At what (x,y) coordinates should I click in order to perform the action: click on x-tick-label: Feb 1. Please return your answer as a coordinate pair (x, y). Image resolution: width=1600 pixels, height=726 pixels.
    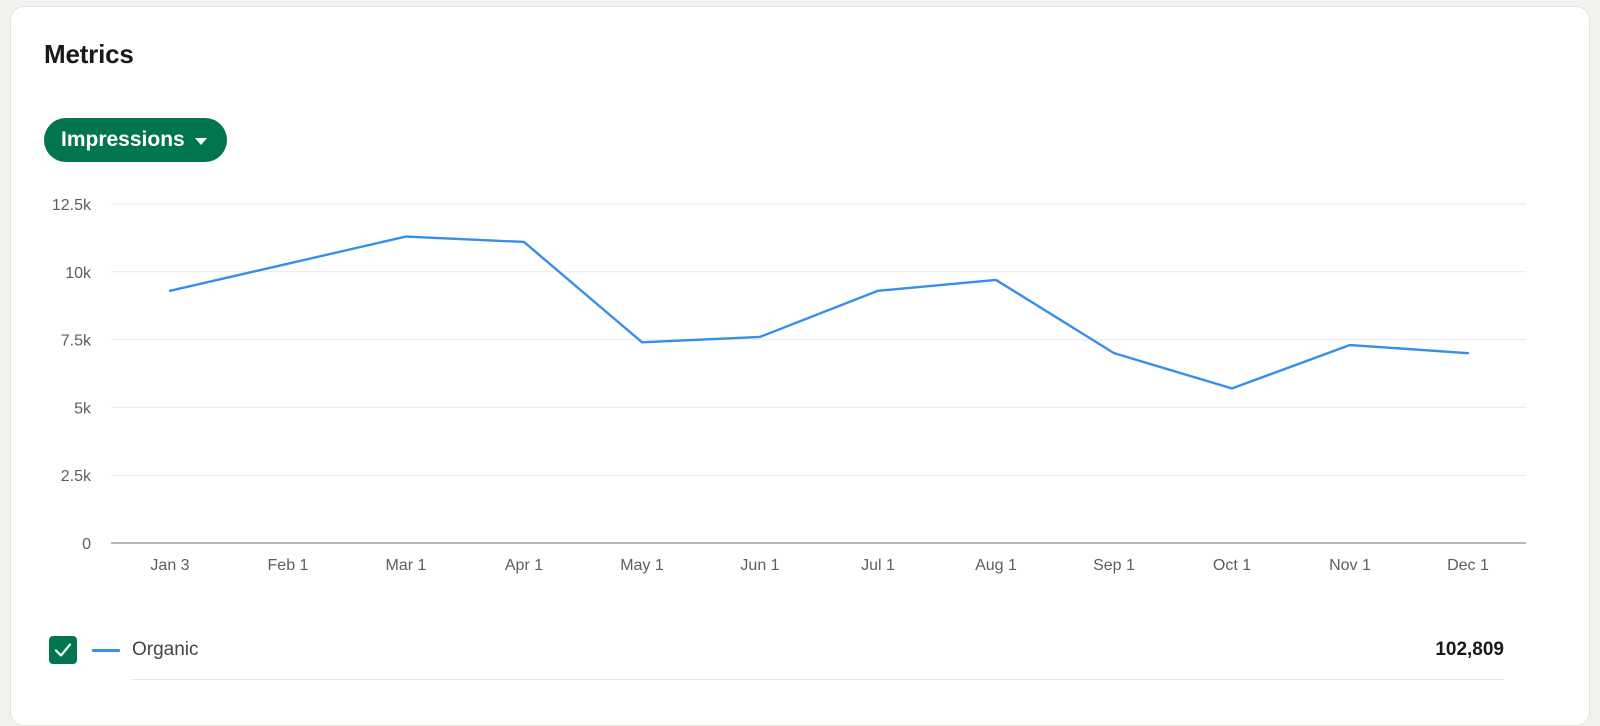
    Looking at the image, I should click on (288, 565).